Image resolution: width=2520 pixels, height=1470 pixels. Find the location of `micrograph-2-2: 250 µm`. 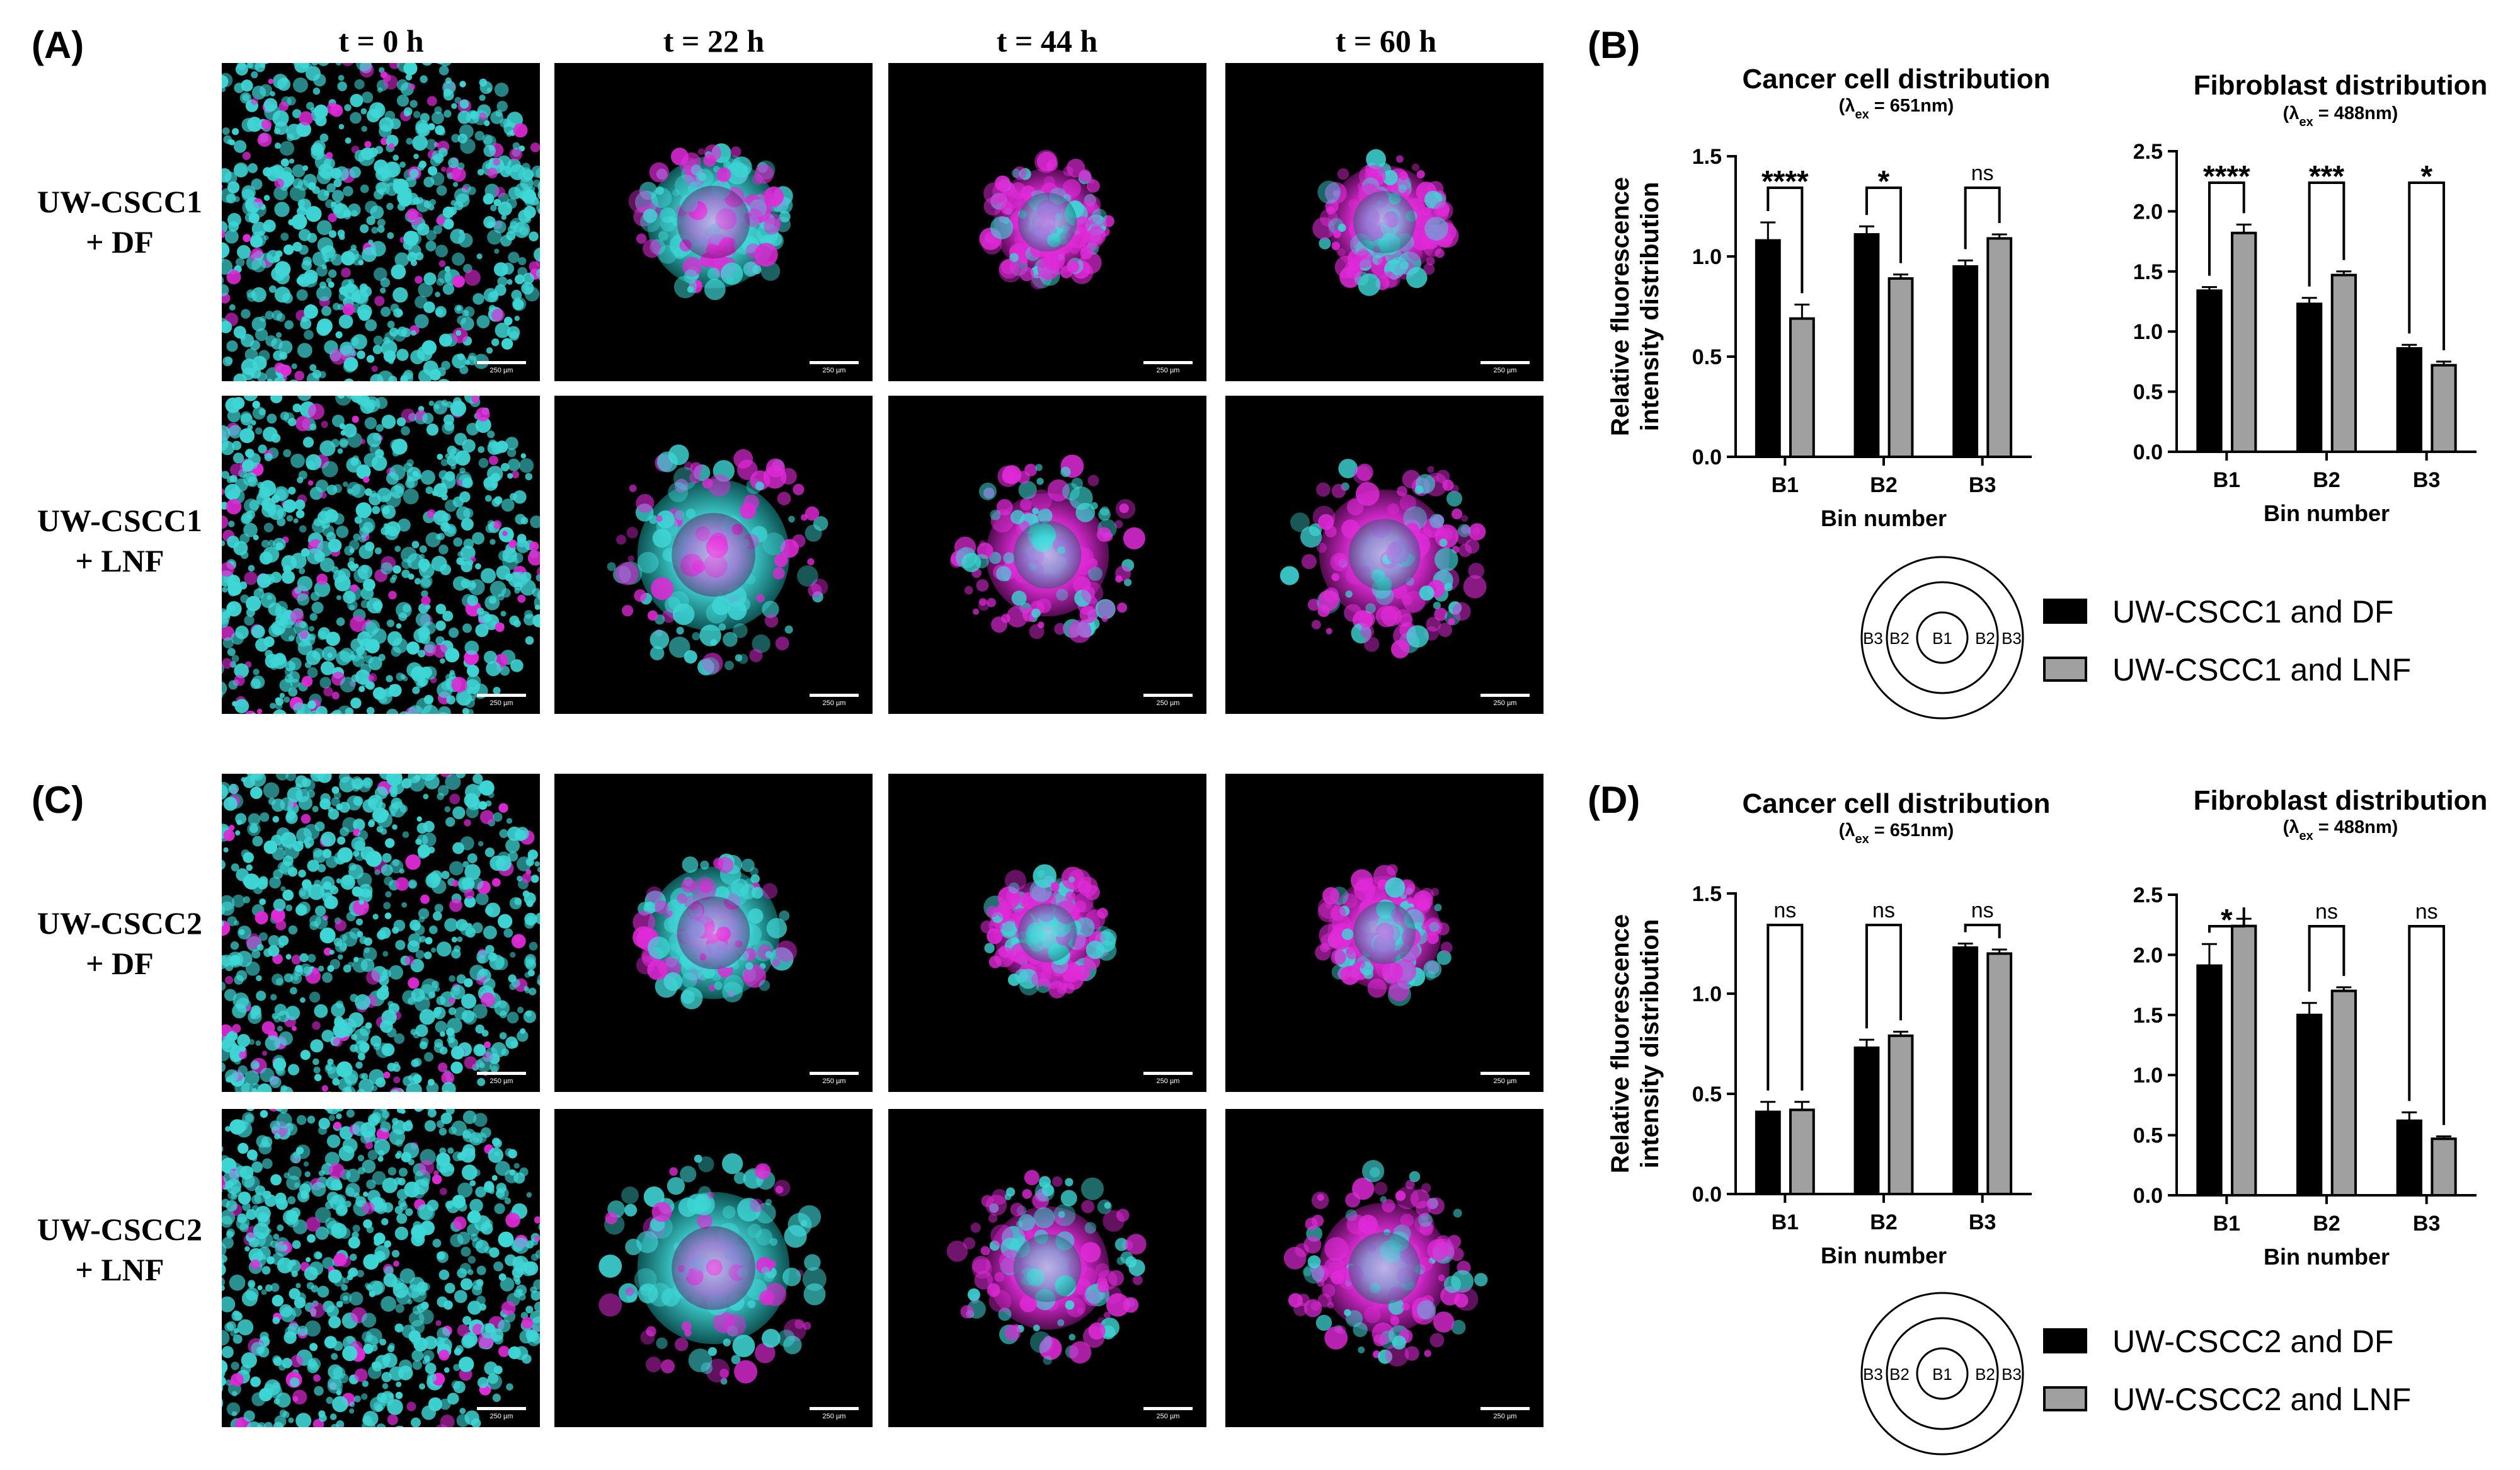

micrograph-2-2: 250 µm is located at coordinates (1047, 933).